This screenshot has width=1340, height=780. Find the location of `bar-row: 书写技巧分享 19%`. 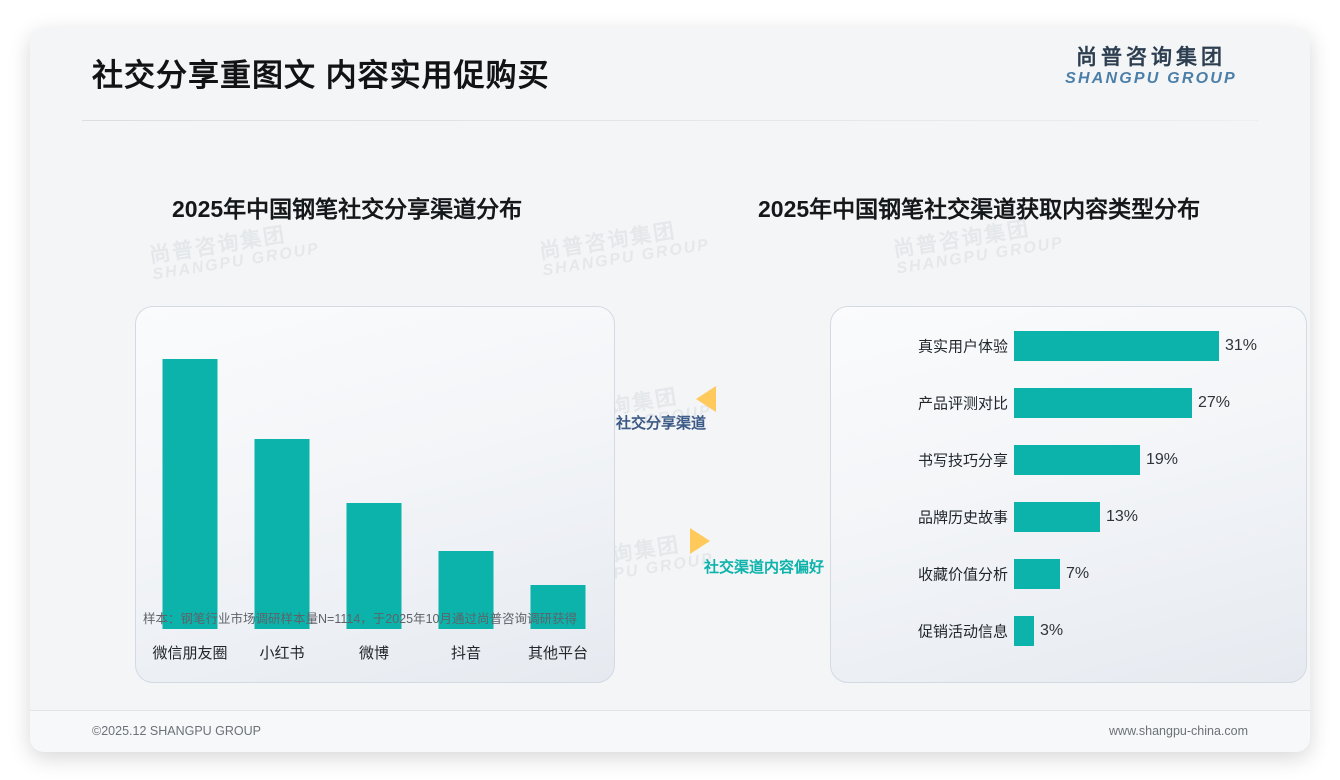

bar-row: 书写技巧分享 19% is located at coordinates (1067, 460).